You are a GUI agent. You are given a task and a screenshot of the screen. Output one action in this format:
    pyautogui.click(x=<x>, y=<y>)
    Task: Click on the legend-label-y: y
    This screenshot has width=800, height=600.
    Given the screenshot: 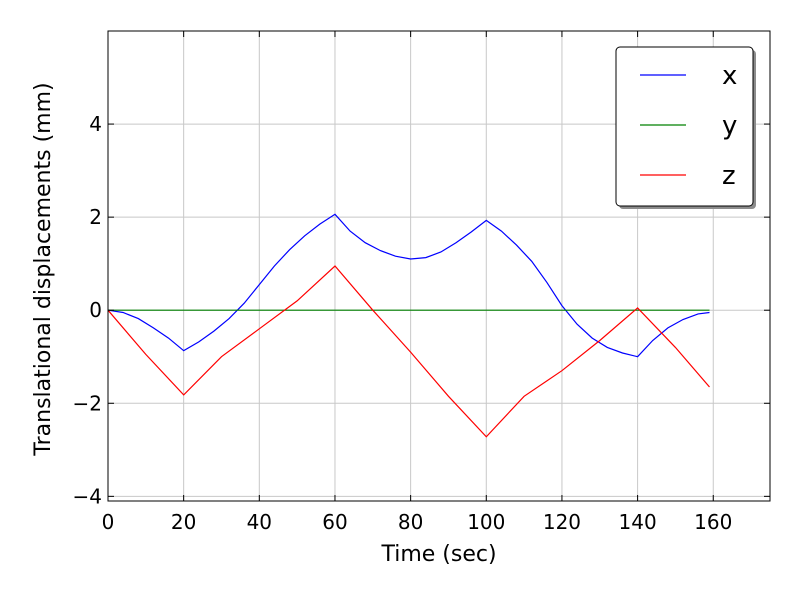 What is the action you would take?
    pyautogui.click(x=729, y=126)
    